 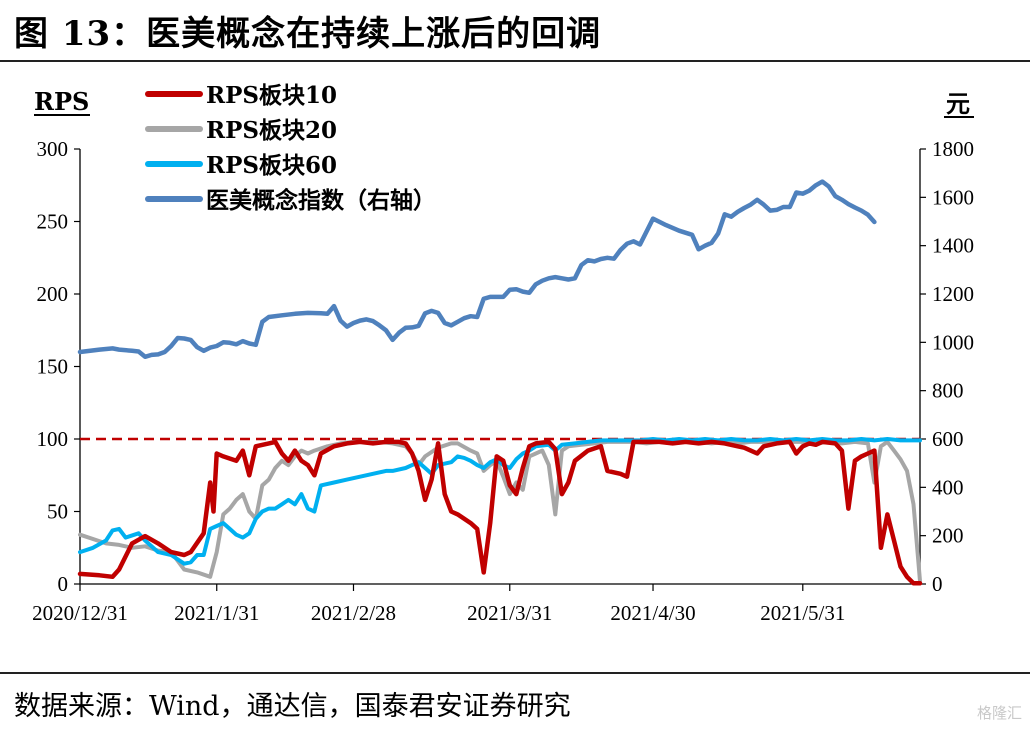 What do you see at coordinates (504, 102) in the screenshot?
I see `axis-units: RPS 元` at bounding box center [504, 102].